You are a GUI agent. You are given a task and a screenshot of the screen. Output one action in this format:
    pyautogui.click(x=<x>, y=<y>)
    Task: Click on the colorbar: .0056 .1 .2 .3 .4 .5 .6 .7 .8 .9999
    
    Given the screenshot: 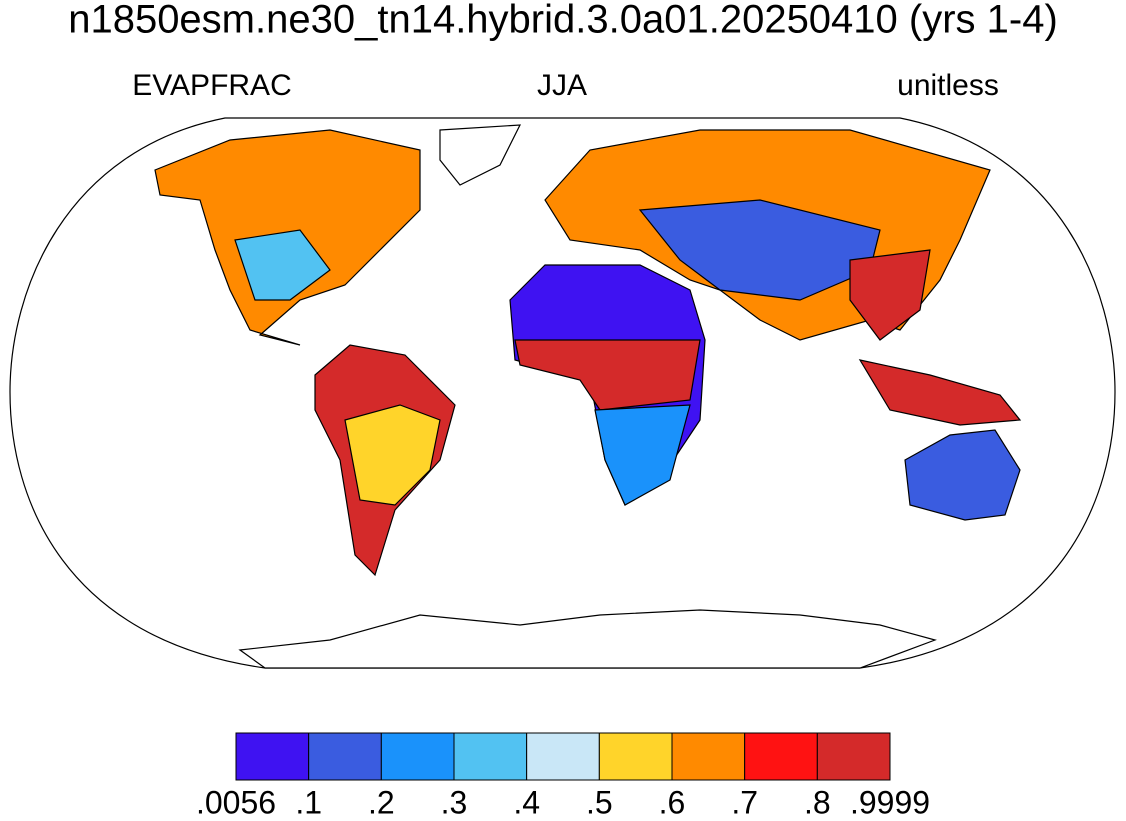 What is the action you would take?
    pyautogui.click(x=563, y=776)
    